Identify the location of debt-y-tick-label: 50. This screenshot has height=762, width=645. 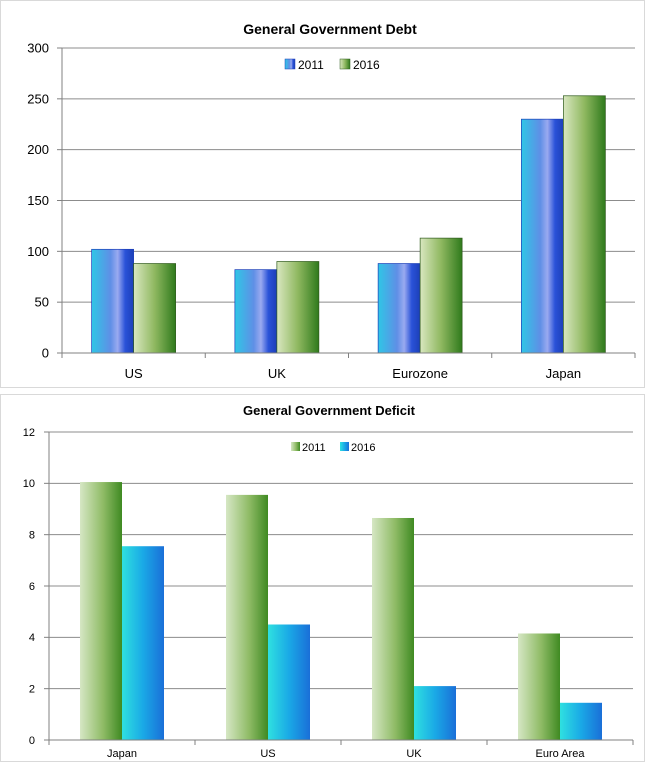
(42, 302).